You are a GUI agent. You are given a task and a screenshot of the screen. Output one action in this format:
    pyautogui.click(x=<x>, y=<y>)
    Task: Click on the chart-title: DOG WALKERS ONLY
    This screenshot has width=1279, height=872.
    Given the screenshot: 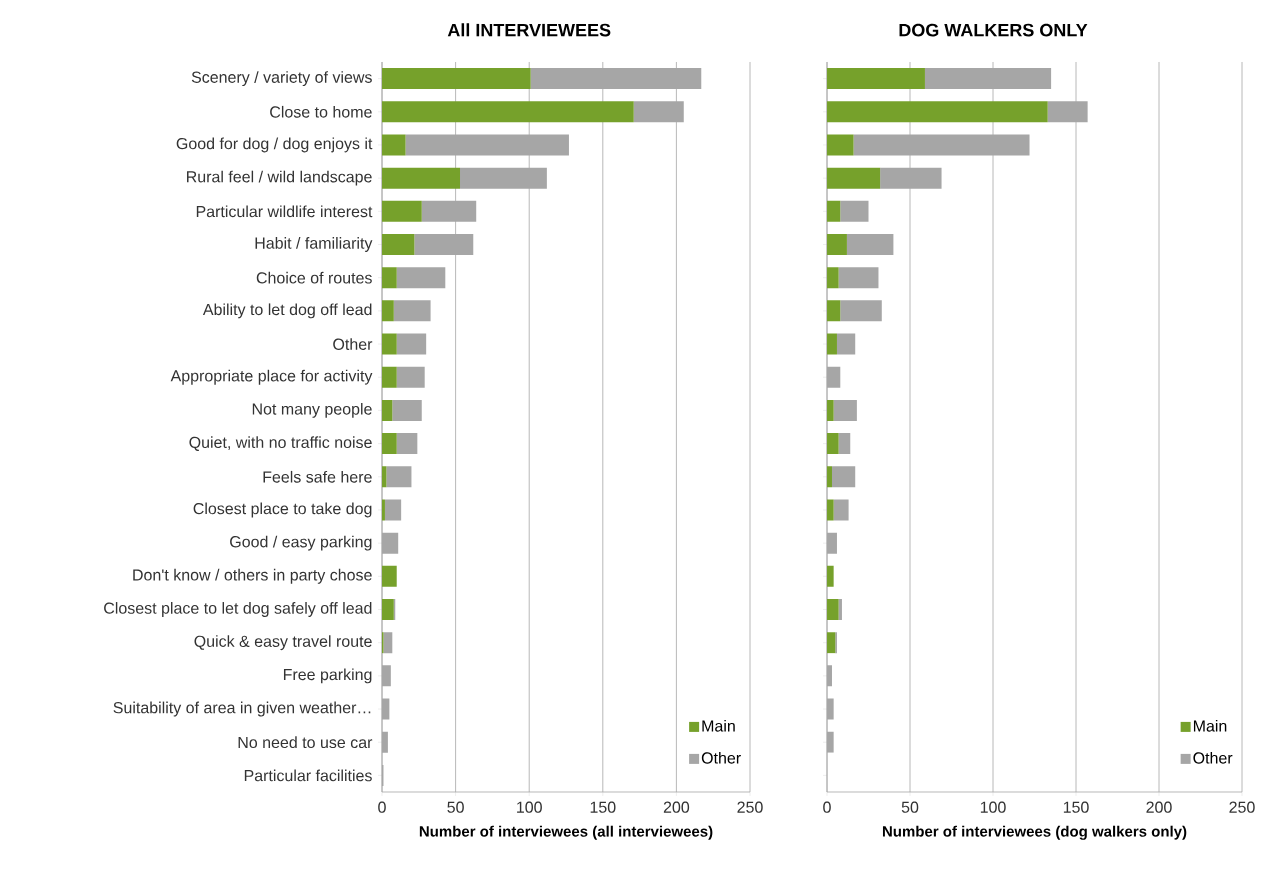 What is the action you would take?
    pyautogui.click(x=993, y=30)
    